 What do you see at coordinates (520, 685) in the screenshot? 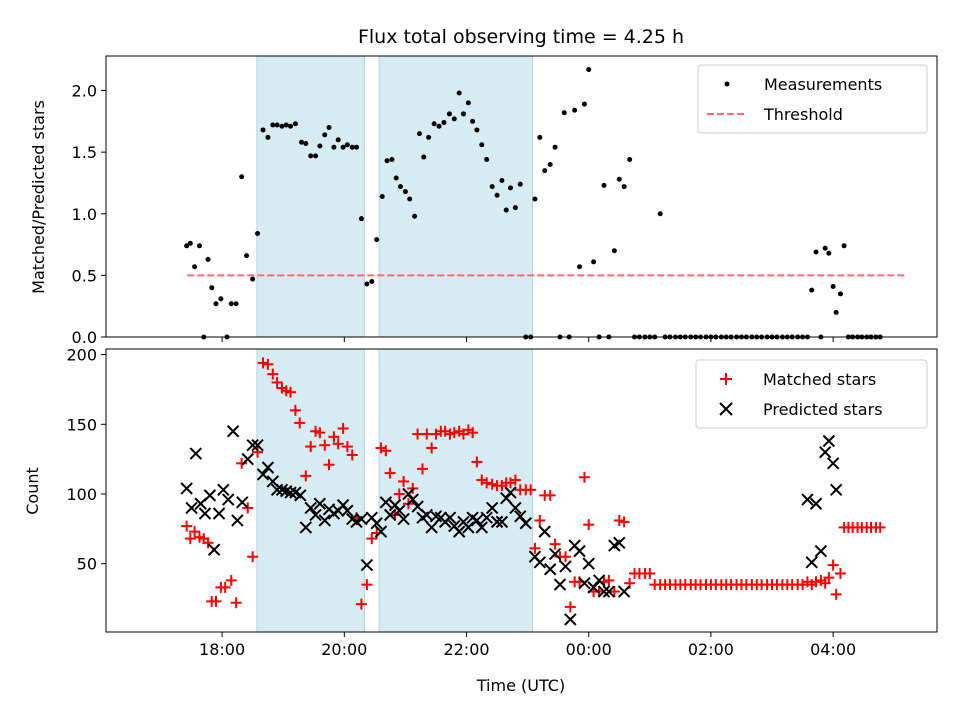
I see `x-axis-label: Time (UTC)` at bounding box center [520, 685].